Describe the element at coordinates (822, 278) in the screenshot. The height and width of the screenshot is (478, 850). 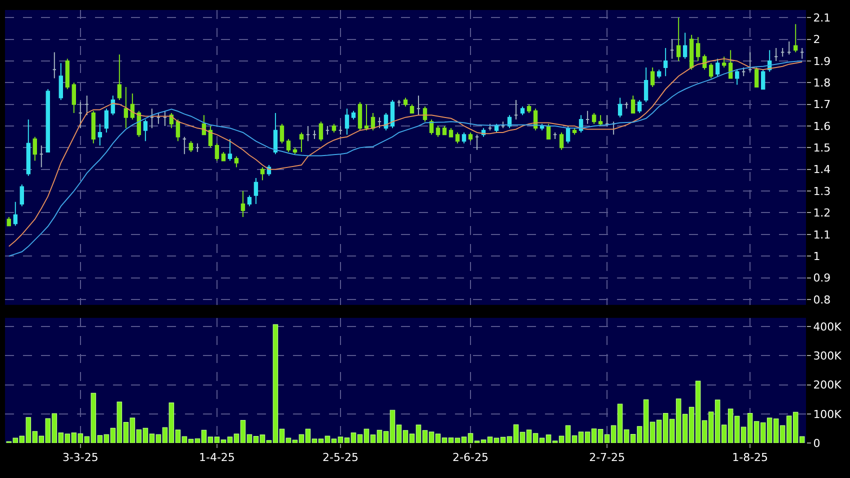
I see `y-tick-label: 0.9` at that location.